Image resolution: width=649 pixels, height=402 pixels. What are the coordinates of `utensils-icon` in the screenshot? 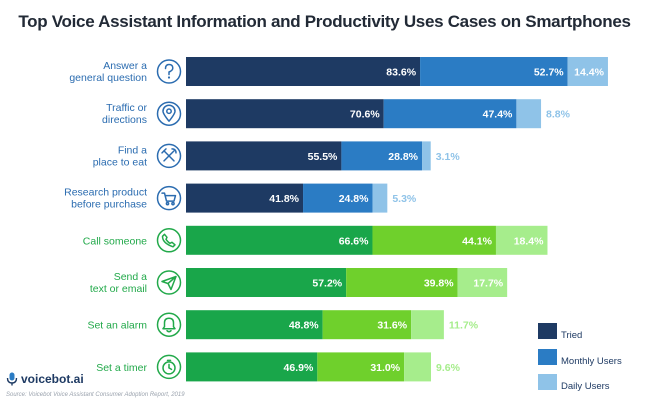 It's located at (169, 156).